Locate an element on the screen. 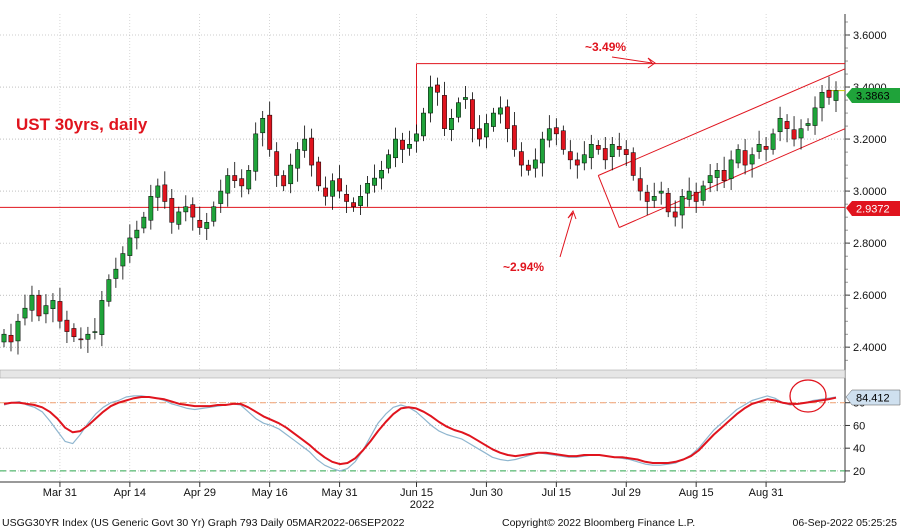 This screenshot has height=532, width=902. x-tick-label: May 16 is located at coordinates (270, 493).